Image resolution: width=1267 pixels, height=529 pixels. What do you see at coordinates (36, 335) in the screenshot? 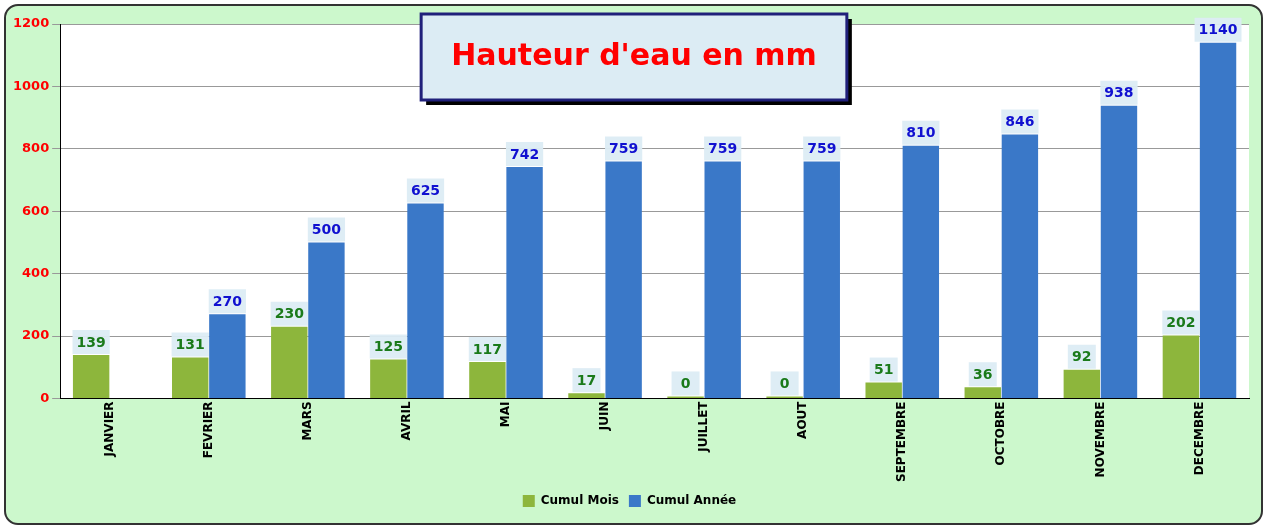
I see `y-tick-label: 200` at bounding box center [36, 335].